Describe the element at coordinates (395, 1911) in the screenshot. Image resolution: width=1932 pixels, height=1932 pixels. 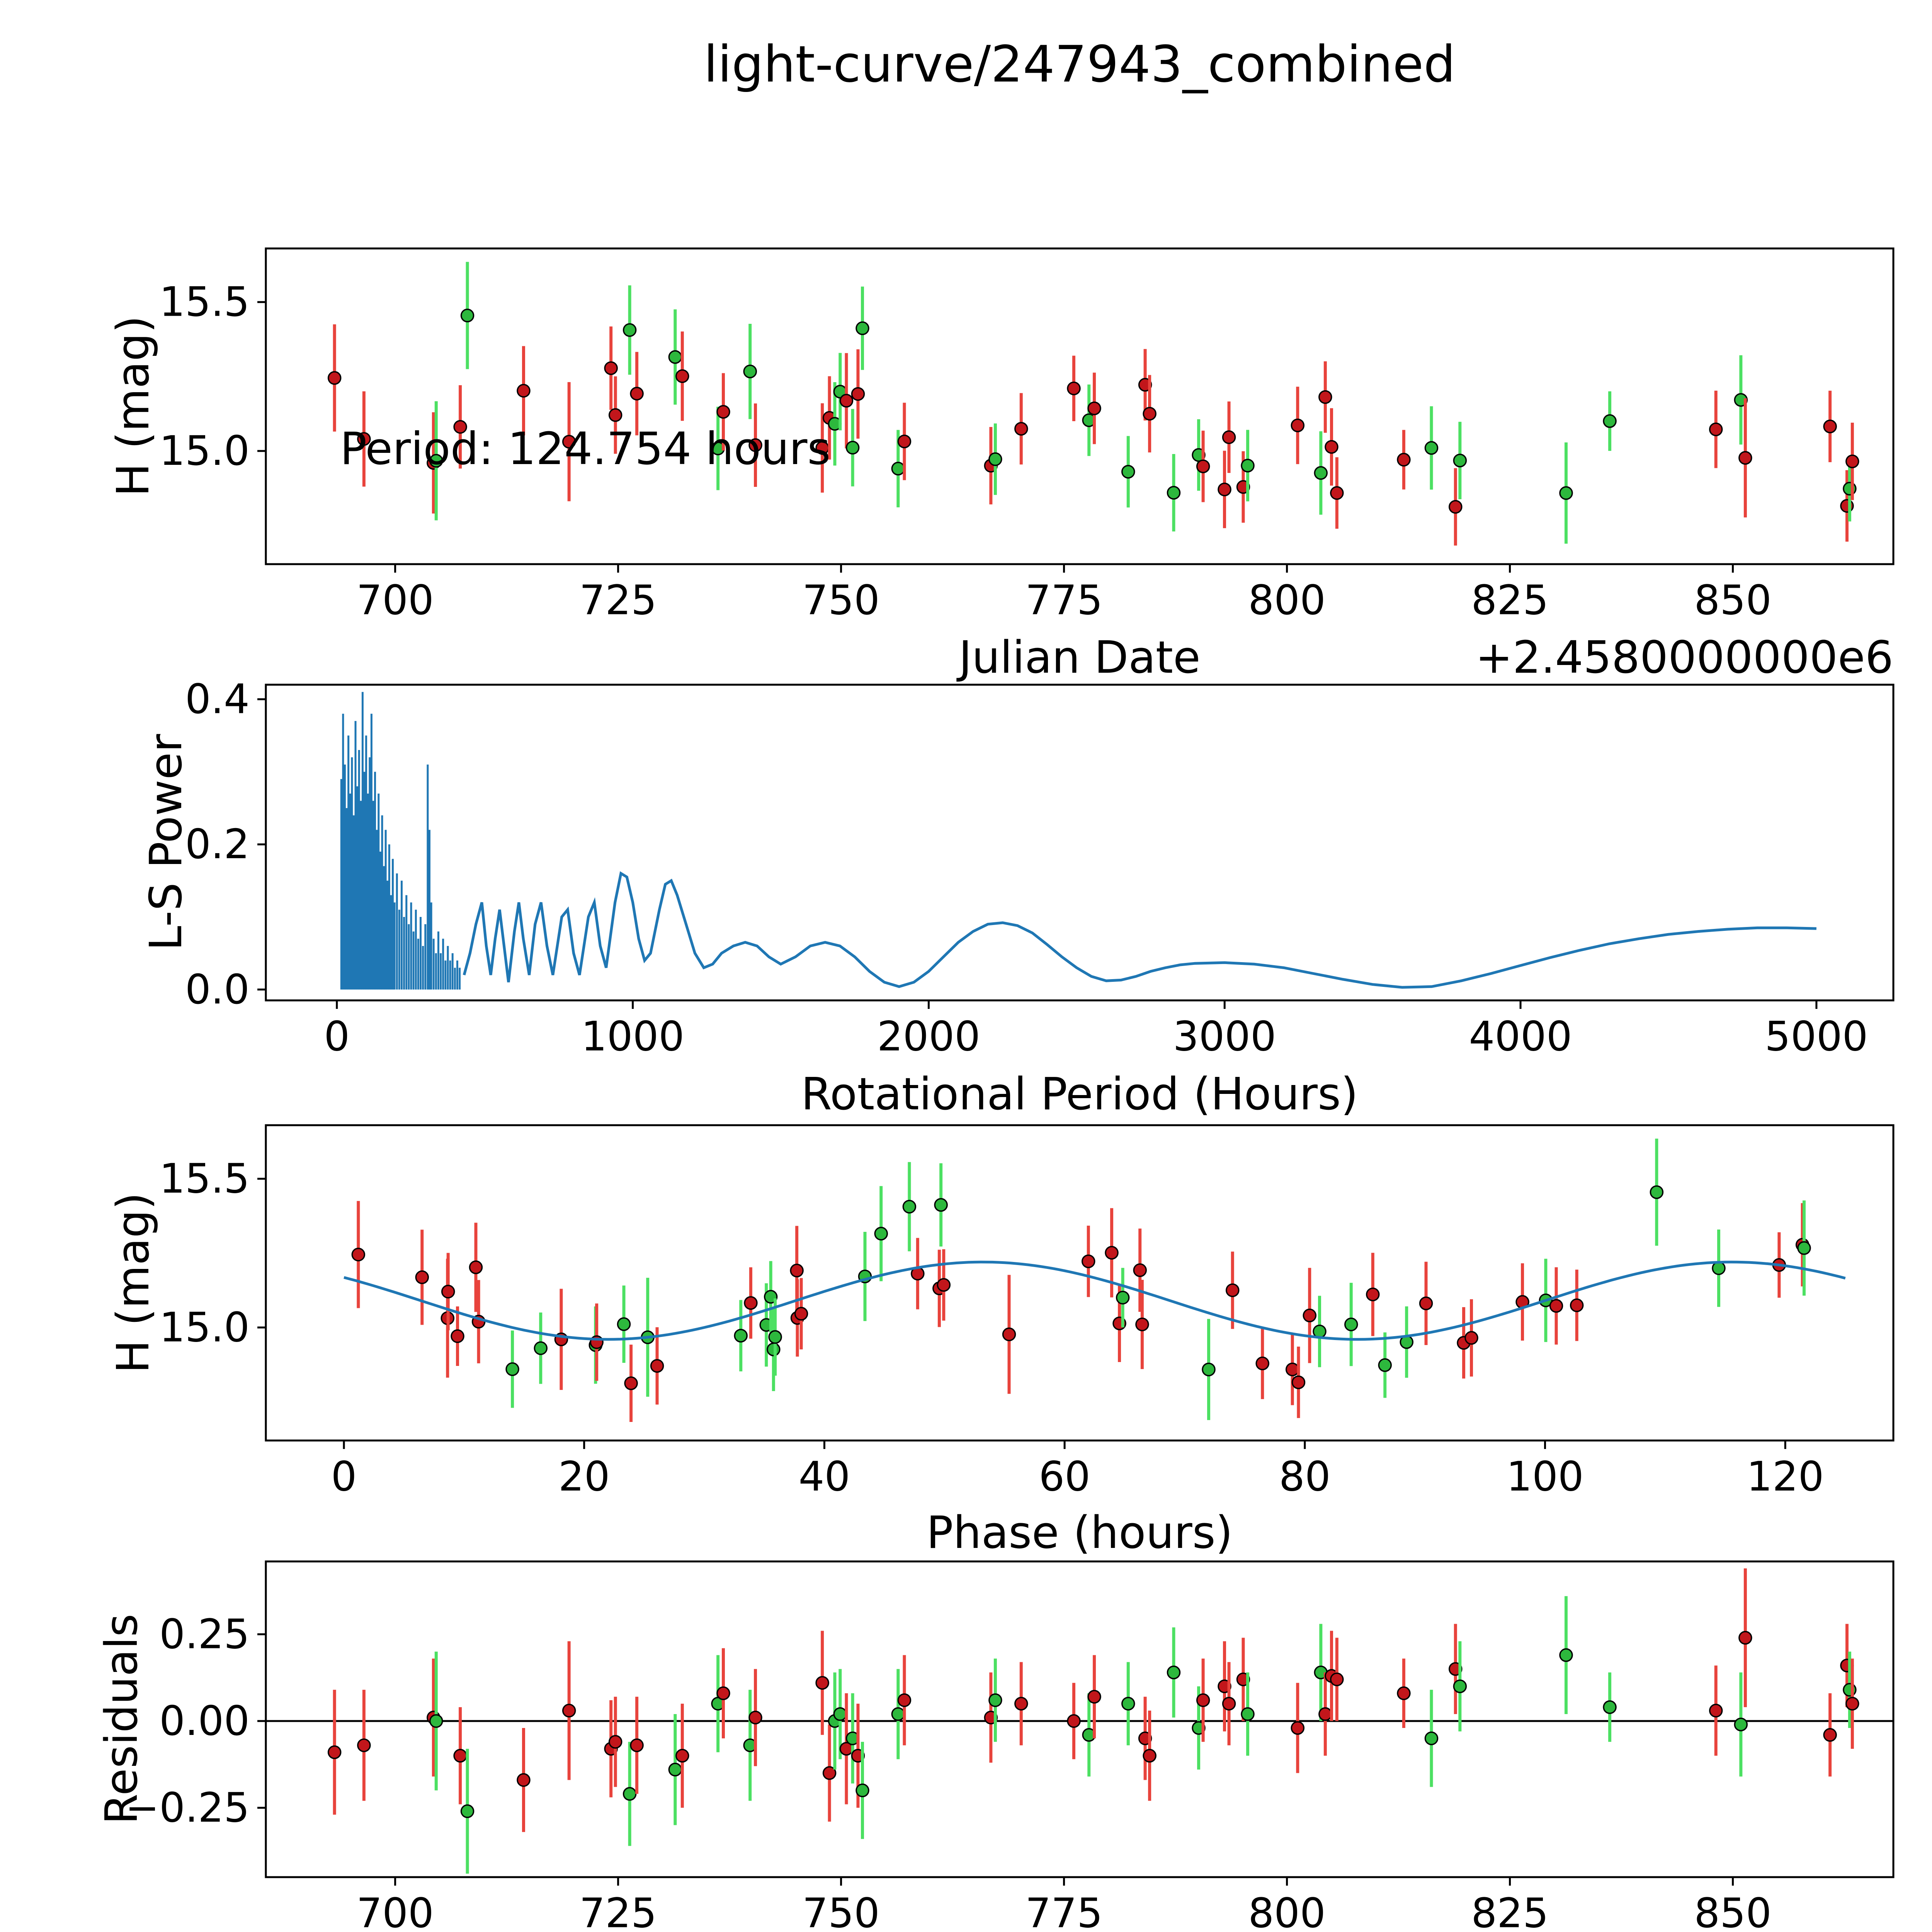
I see `x-tick-label: 700` at that location.